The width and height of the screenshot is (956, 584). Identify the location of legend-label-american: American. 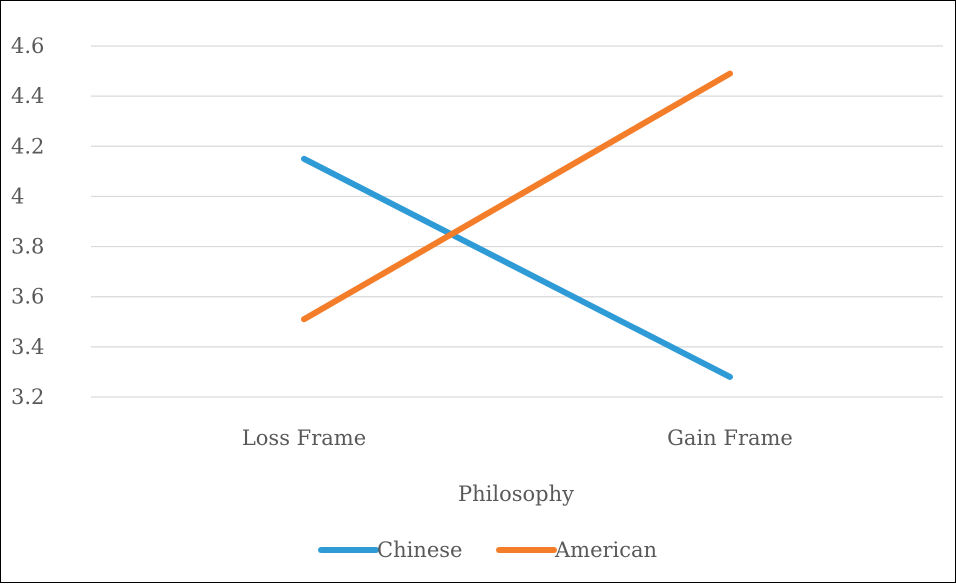
(605, 550).